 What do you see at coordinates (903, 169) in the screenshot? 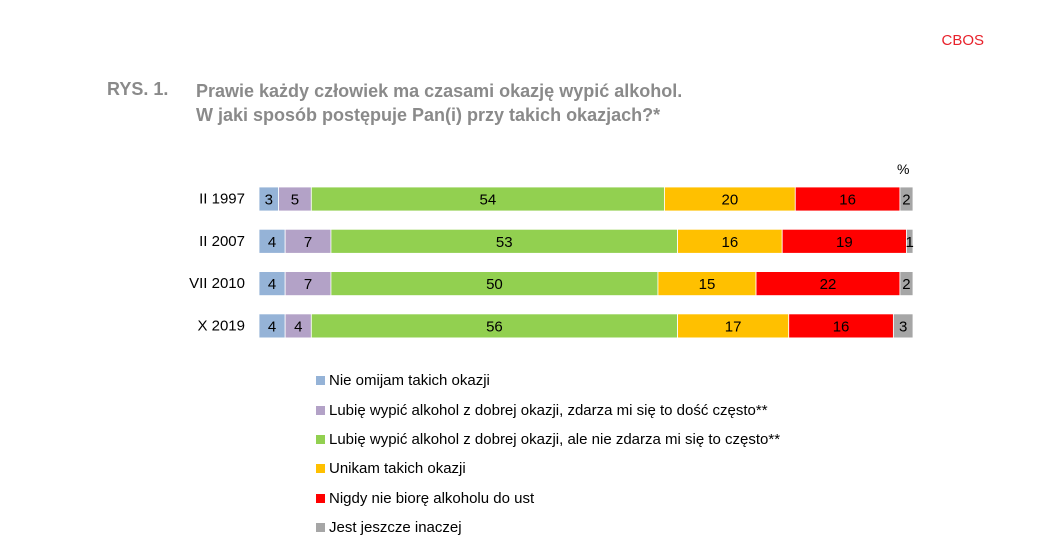
I see `unit-label: %` at bounding box center [903, 169].